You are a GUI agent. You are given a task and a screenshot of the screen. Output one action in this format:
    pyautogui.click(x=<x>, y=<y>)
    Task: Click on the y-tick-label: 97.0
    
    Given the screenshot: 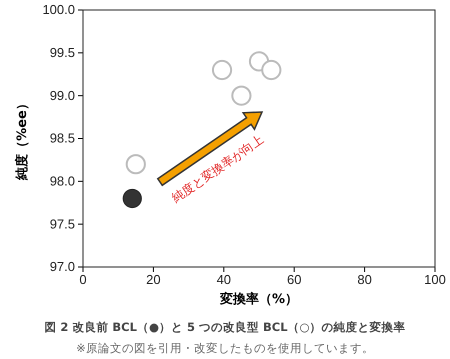 What is the action you would take?
    pyautogui.click(x=62, y=266)
    